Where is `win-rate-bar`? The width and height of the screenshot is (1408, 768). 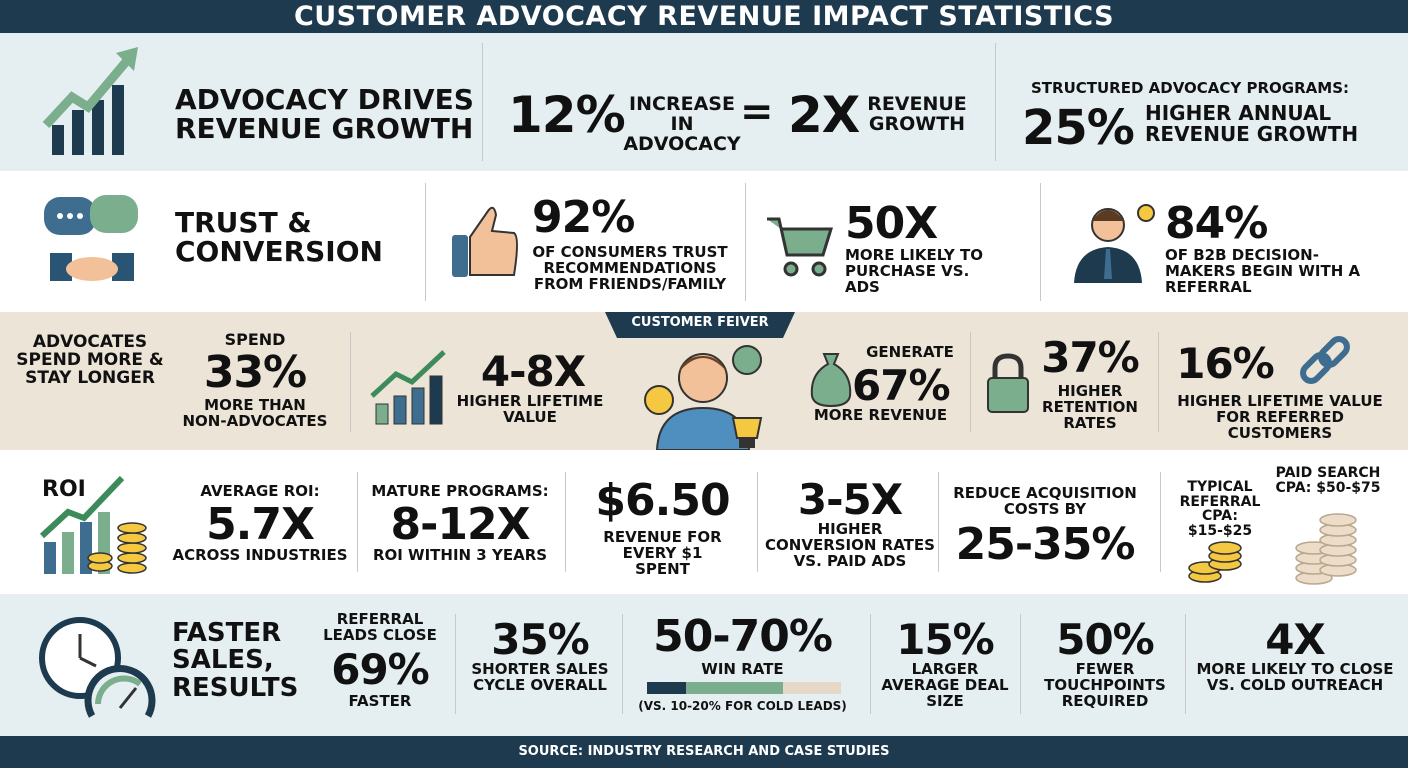 win-rate-bar is located at coordinates (744, 688).